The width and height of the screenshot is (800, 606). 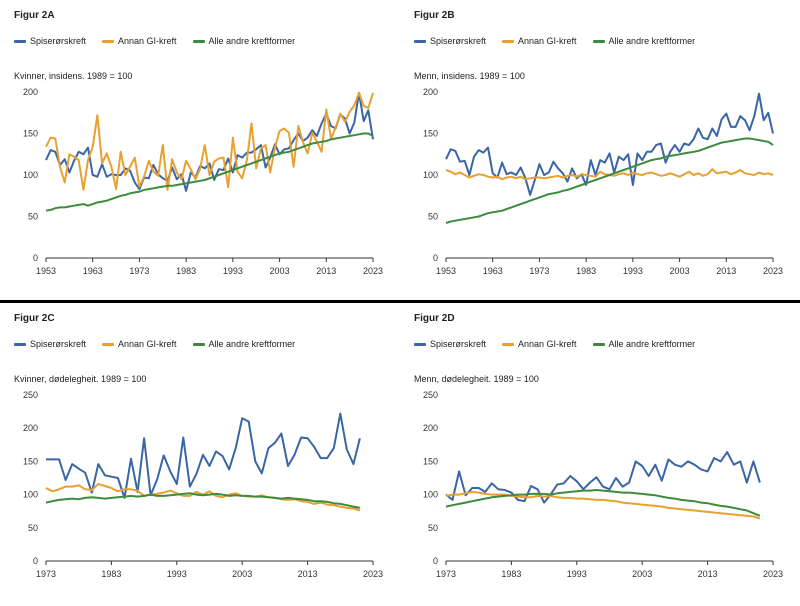 What do you see at coordinates (400, 301) in the screenshot?
I see `panel-divider` at bounding box center [400, 301].